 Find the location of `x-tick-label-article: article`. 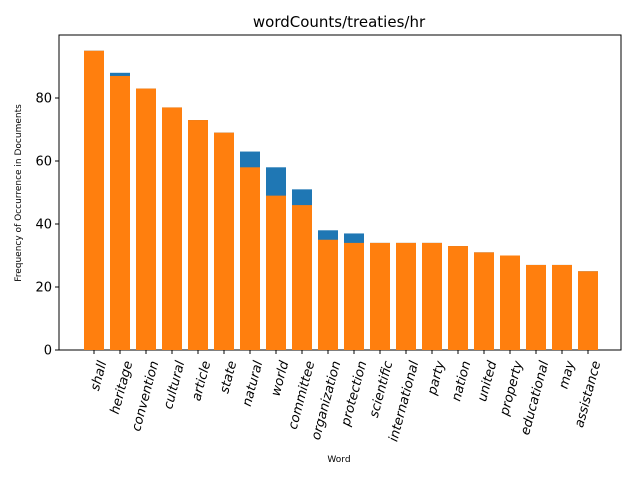

x-tick-label-article: article is located at coordinates (201, 380).